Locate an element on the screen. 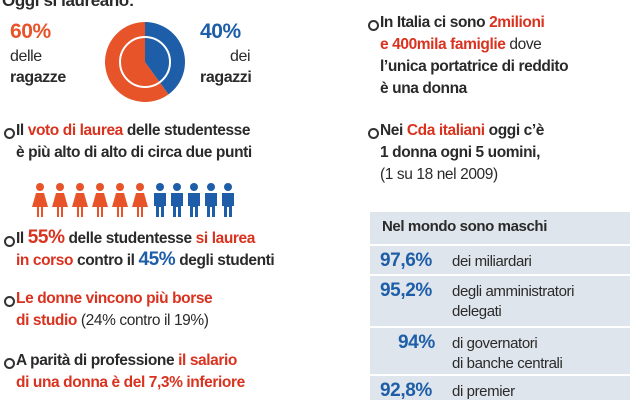 The width and height of the screenshot is (630, 402). text-run: A parità di professione is located at coordinates (97, 360).